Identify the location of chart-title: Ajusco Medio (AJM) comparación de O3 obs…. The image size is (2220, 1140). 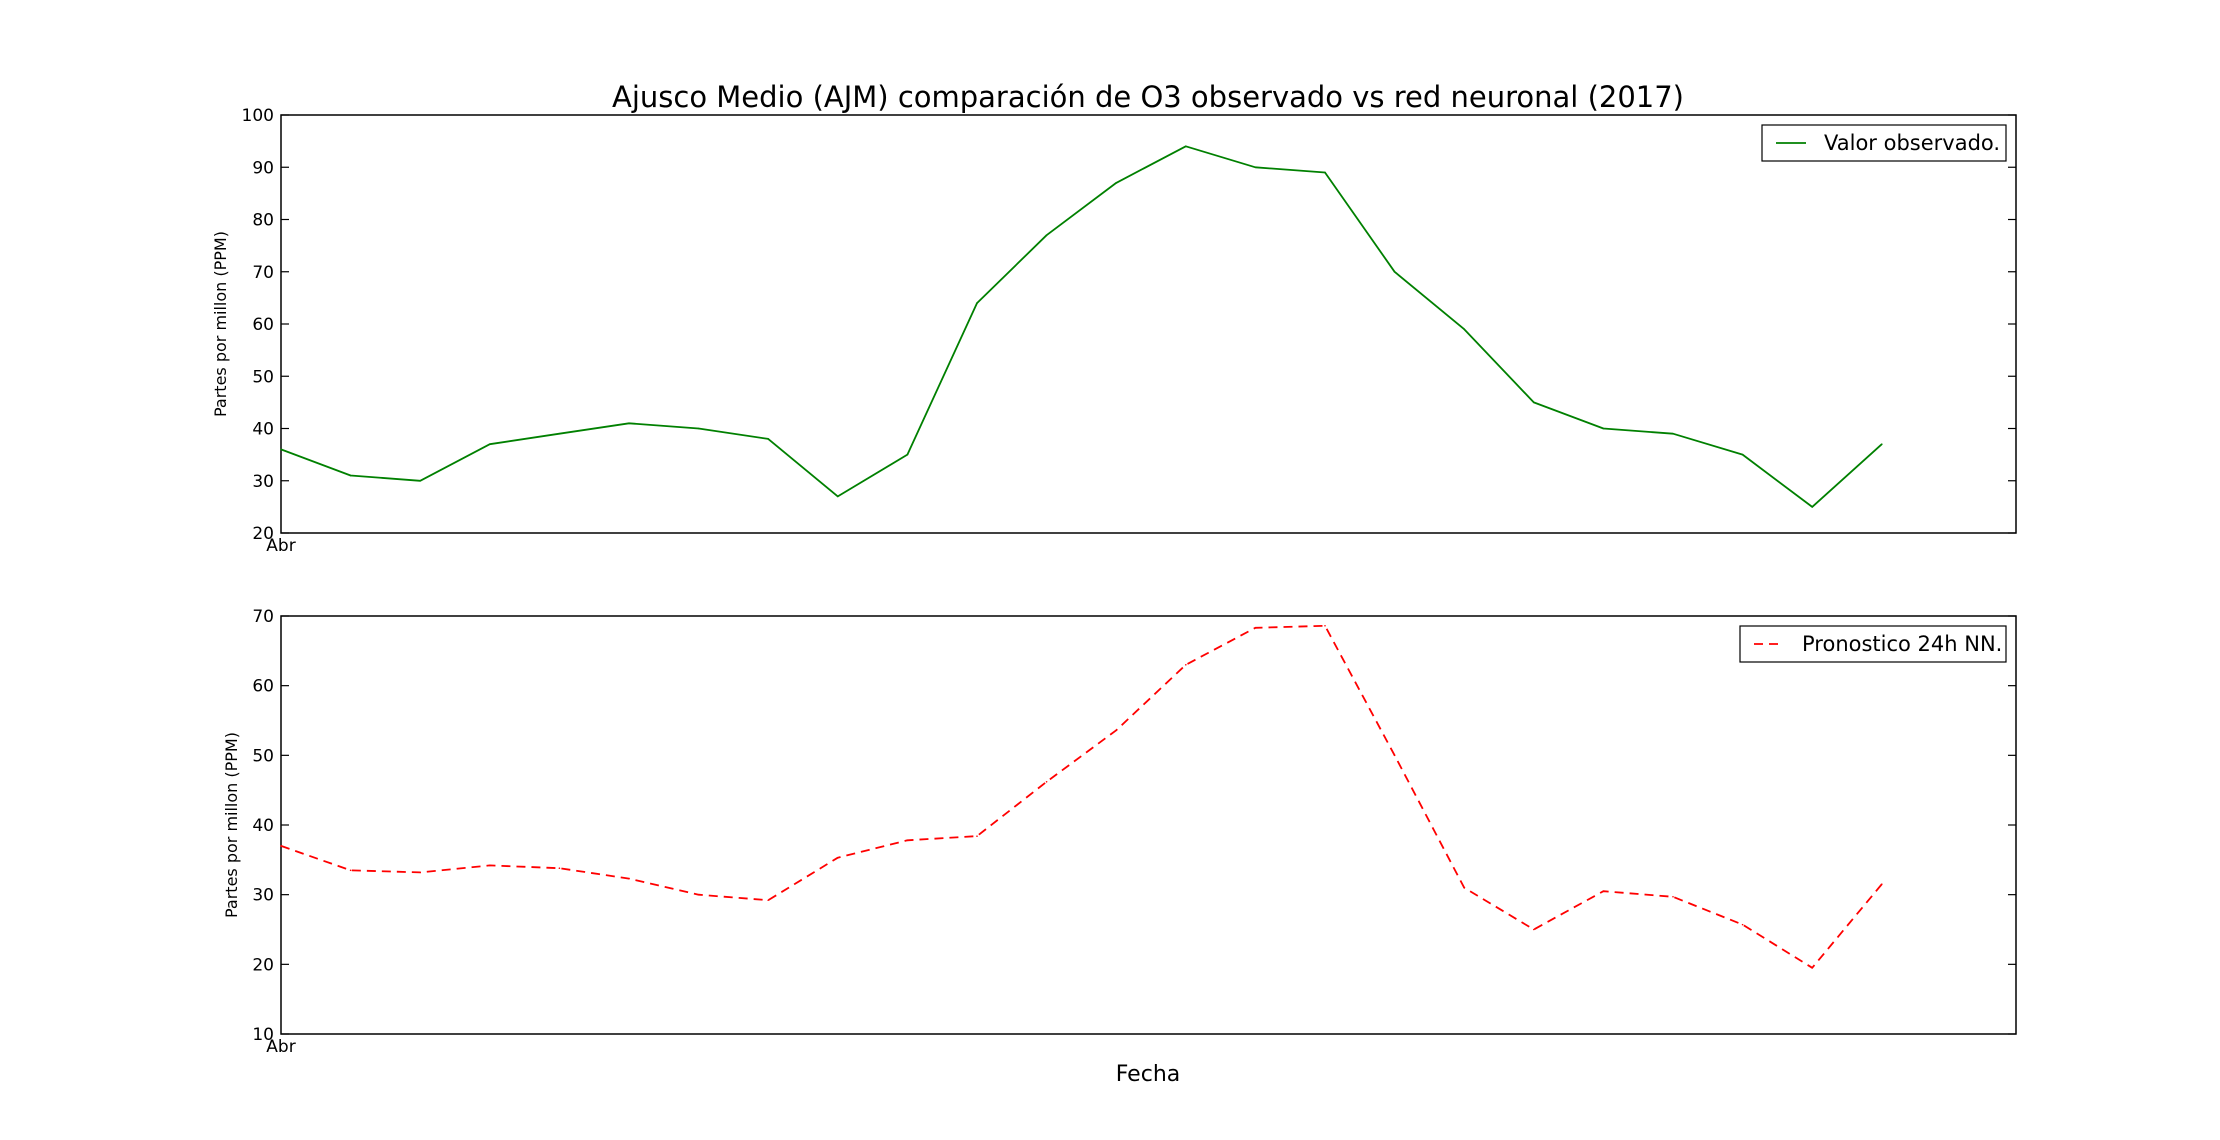
(1148, 97).